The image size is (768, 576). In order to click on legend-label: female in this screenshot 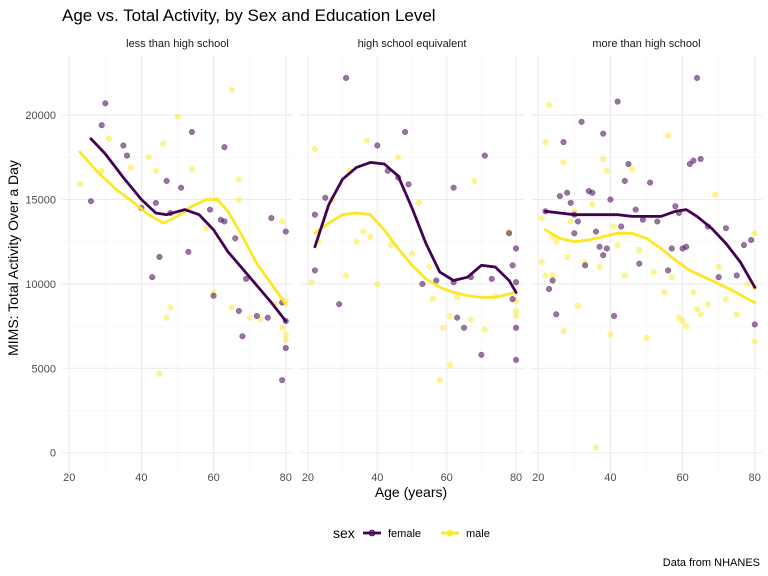, I will do `click(404, 534)`.